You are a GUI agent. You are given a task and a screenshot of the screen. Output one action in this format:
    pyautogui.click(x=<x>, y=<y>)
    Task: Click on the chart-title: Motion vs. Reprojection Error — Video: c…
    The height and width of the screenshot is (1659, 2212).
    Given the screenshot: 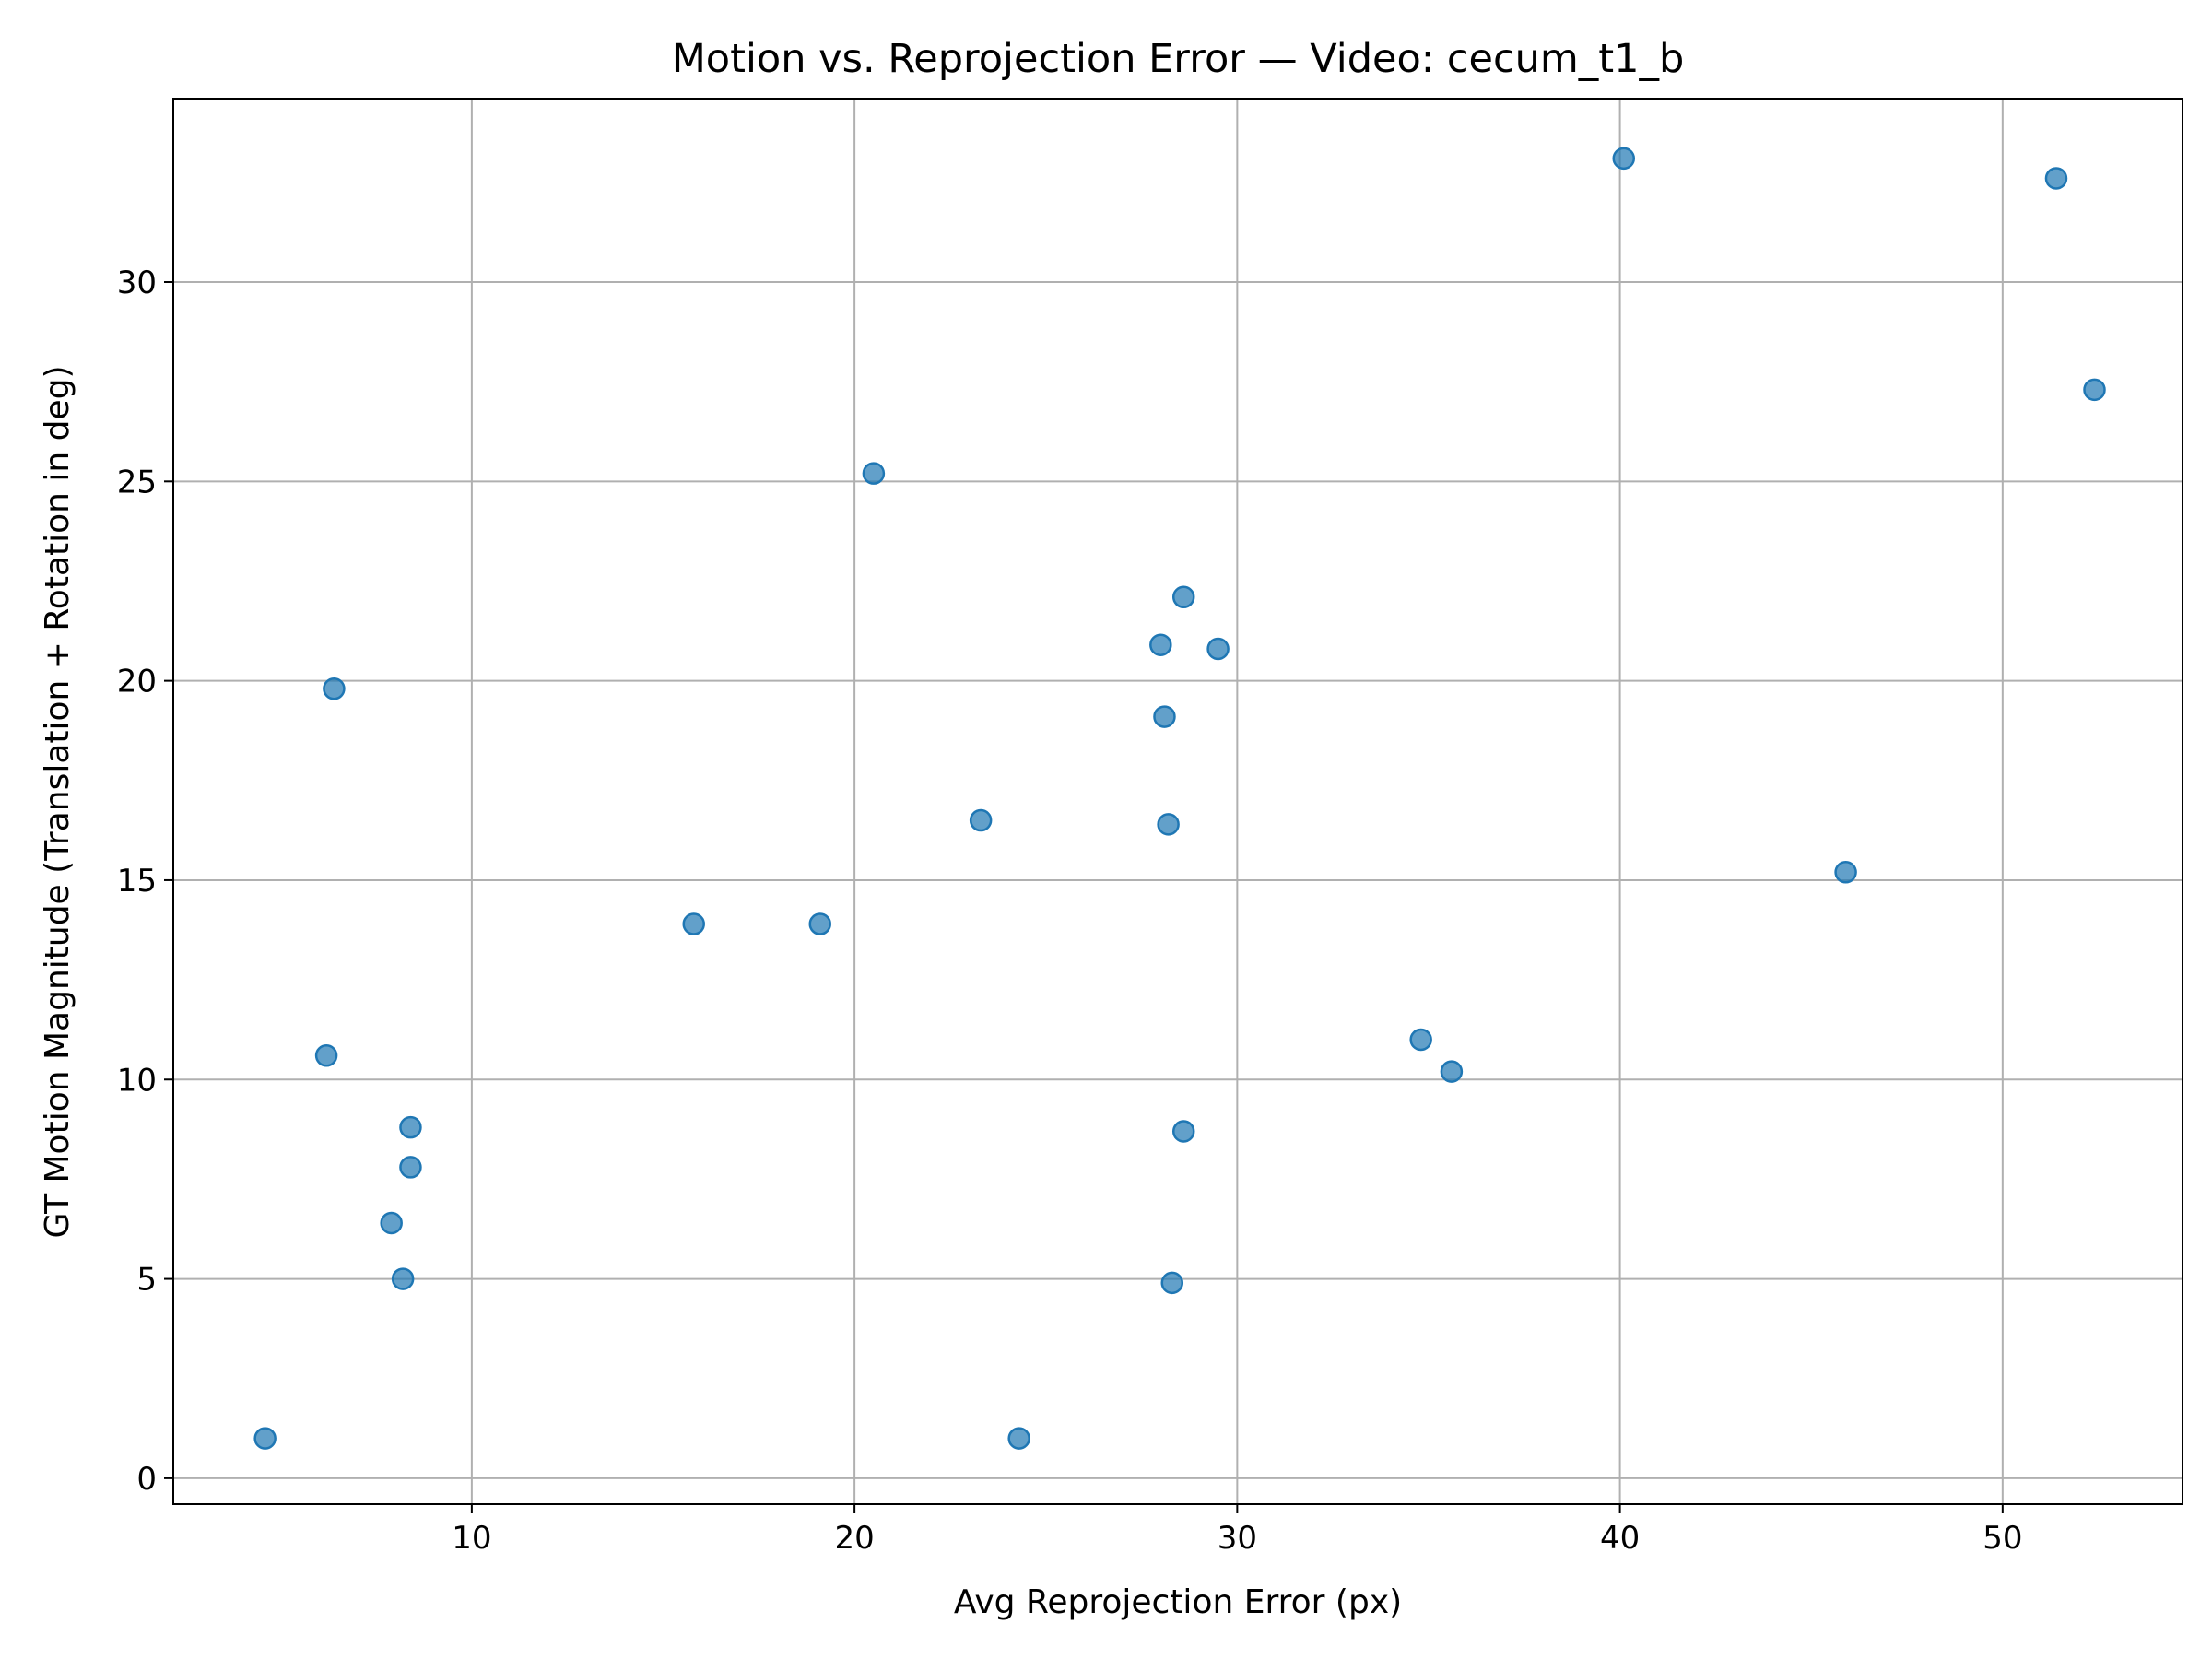 What is the action you would take?
    pyautogui.click(x=1178, y=59)
    